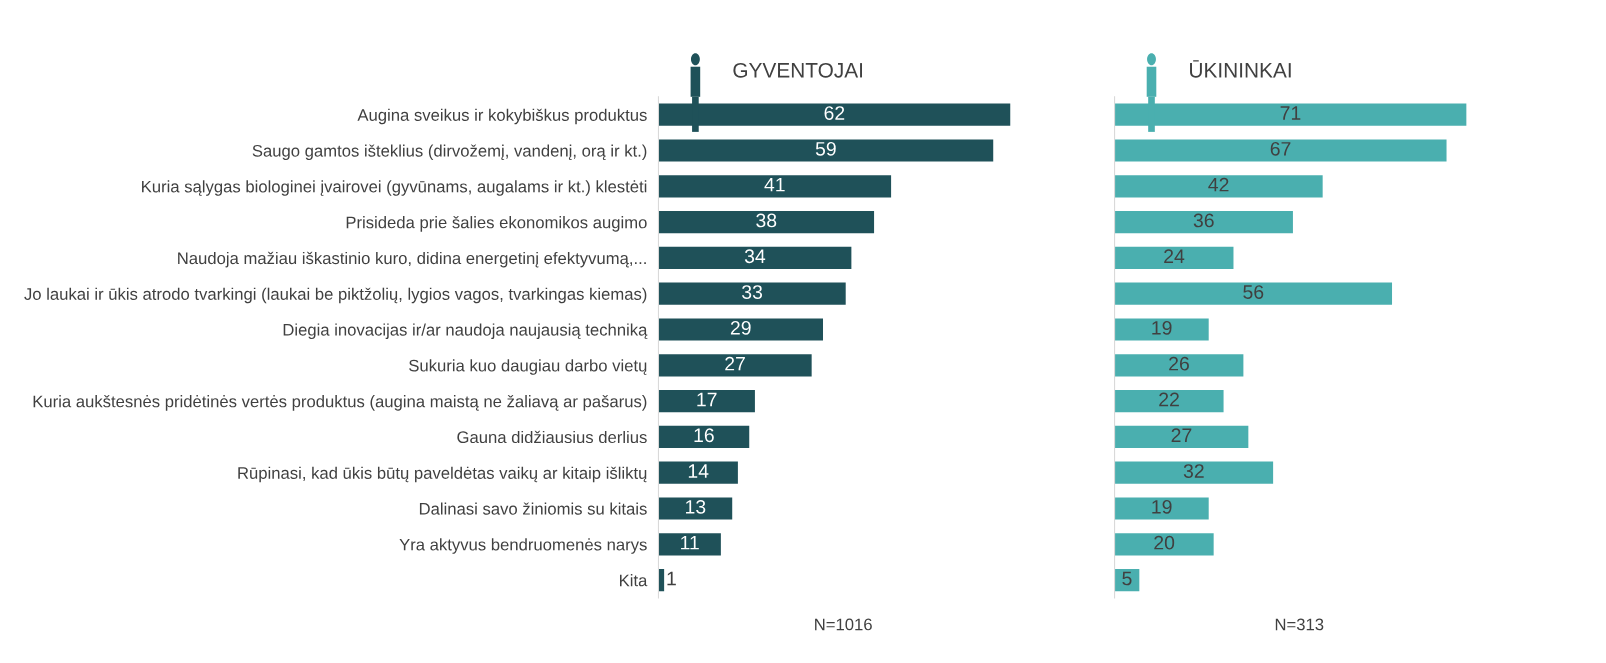 The width and height of the screenshot is (1606, 663). I want to click on data-label: 13, so click(696, 506).